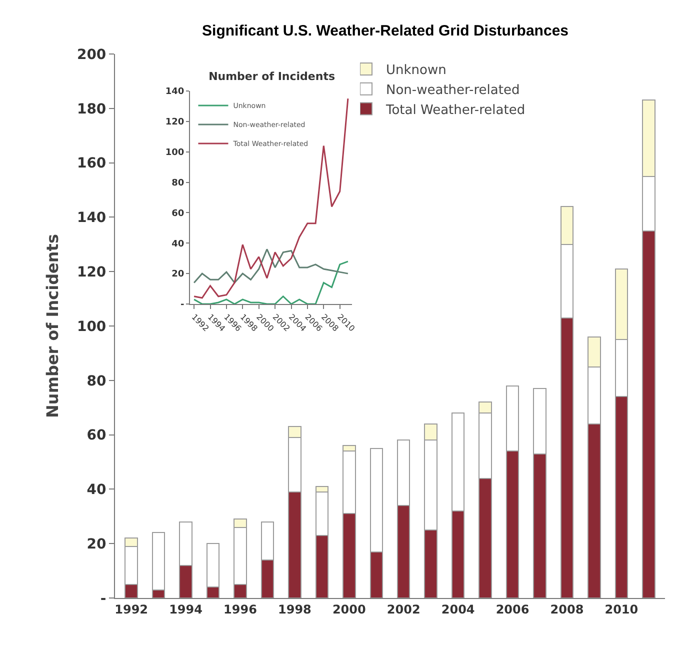 The height and width of the screenshot is (645, 688). Describe the element at coordinates (621, 609) in the screenshot. I see `x-tick-label: 2010` at that location.